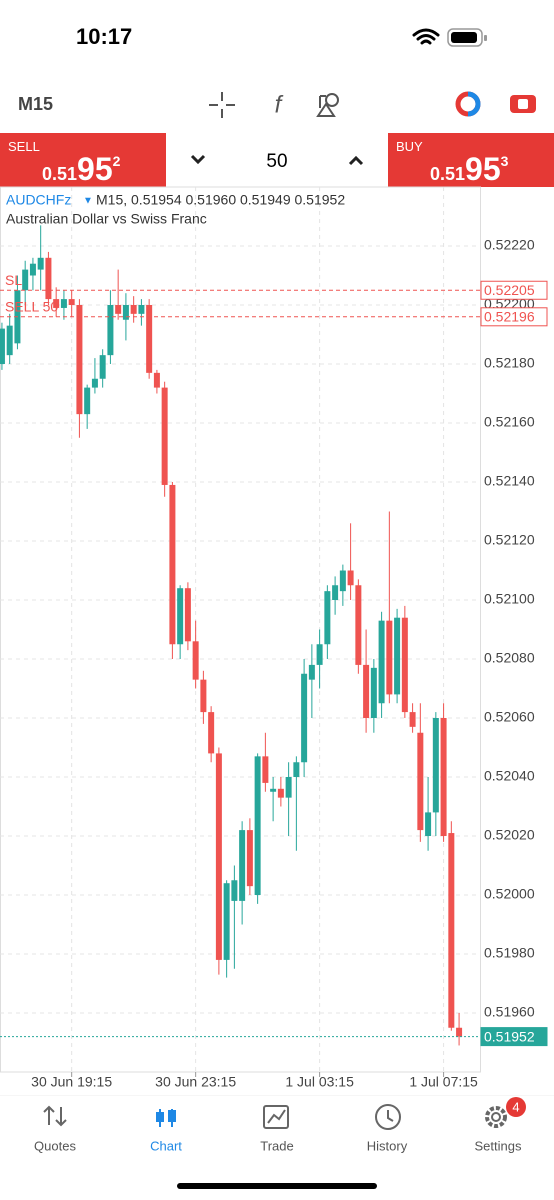  I want to click on x-tick-label: 30 Jun 23:15, so click(195, 1082).